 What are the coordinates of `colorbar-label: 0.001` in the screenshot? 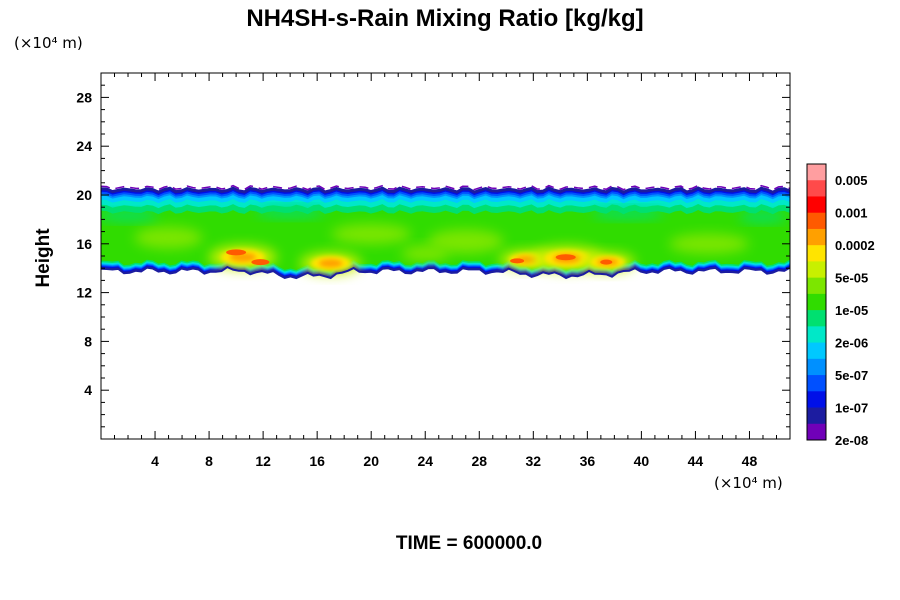 It's located at (851, 213).